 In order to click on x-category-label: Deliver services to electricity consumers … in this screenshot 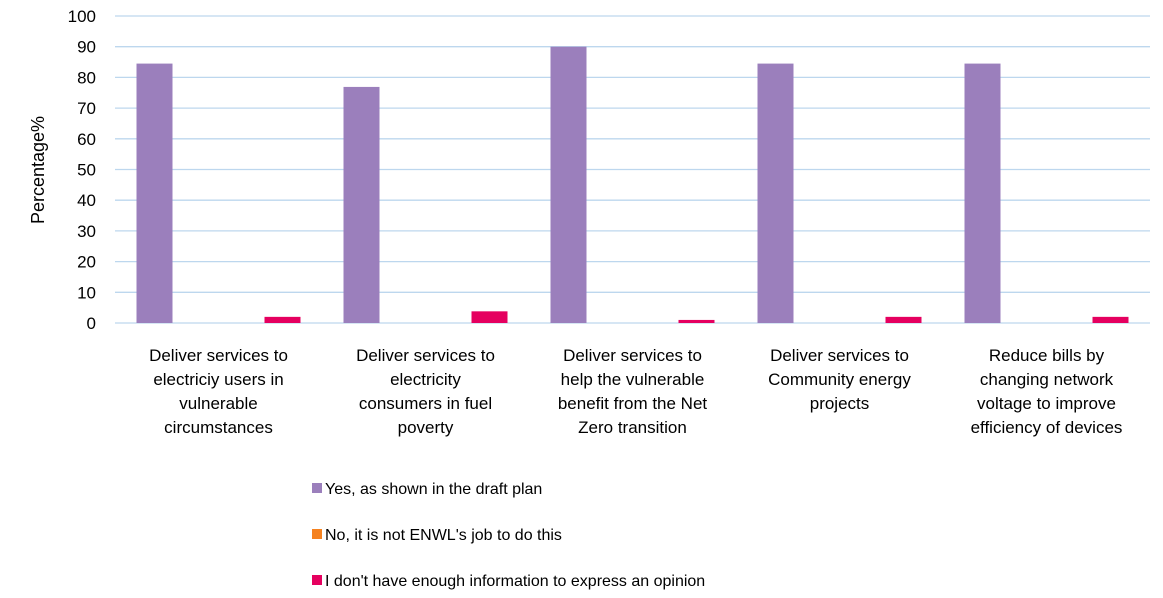, I will do `click(425, 391)`.